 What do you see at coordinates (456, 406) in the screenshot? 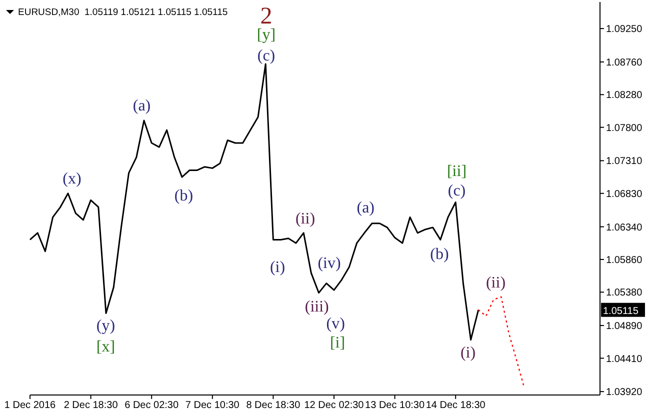
I see `x-tick-label: 14 Dec 18:30` at bounding box center [456, 406].